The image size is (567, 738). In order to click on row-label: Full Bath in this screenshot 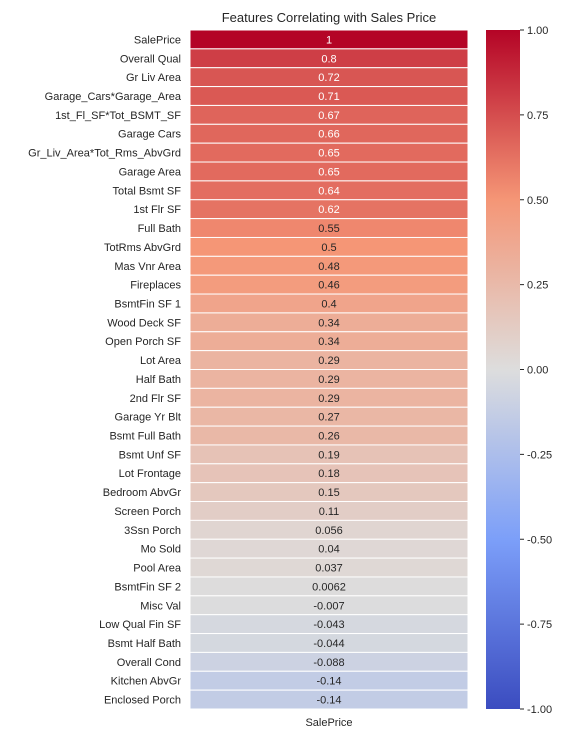, I will do `click(159, 229)`.